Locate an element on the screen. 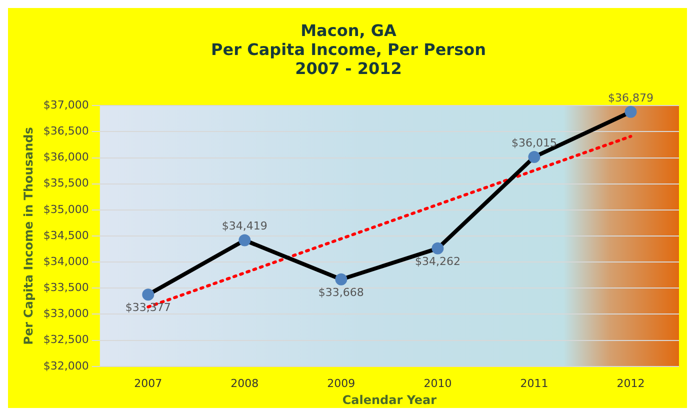 The width and height of the screenshot is (695, 416). data-label: $36,015 is located at coordinates (534, 143).